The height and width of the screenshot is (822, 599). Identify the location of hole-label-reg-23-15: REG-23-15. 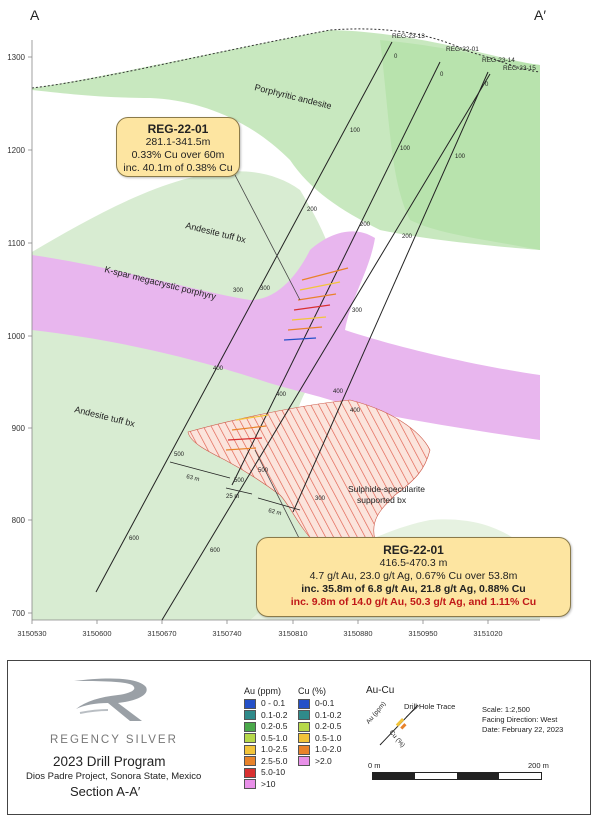
(519, 68).